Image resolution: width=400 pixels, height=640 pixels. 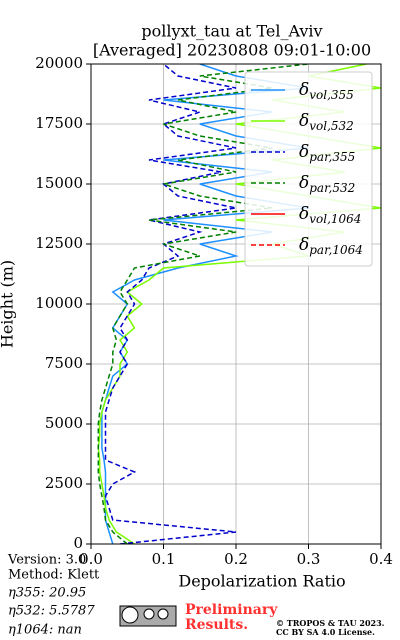 What do you see at coordinates (326, 122) in the screenshot?
I see `legend-label: δvol,532` at bounding box center [326, 122].